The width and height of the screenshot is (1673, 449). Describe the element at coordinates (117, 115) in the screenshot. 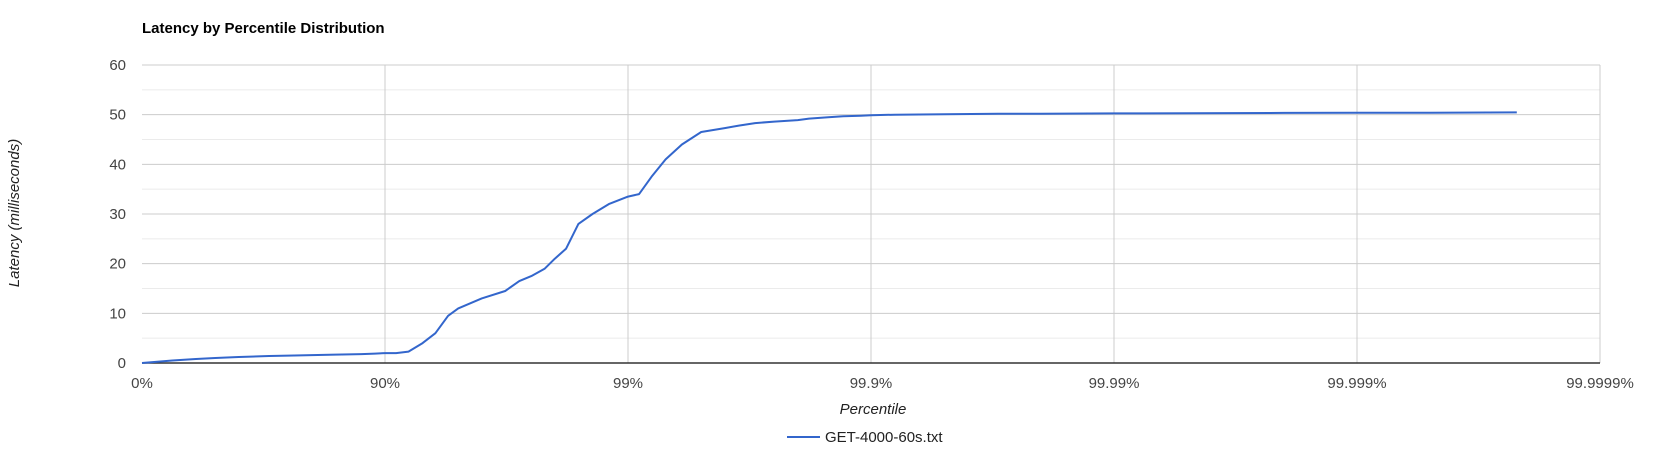

I see `y-tick-label: 50` at that location.